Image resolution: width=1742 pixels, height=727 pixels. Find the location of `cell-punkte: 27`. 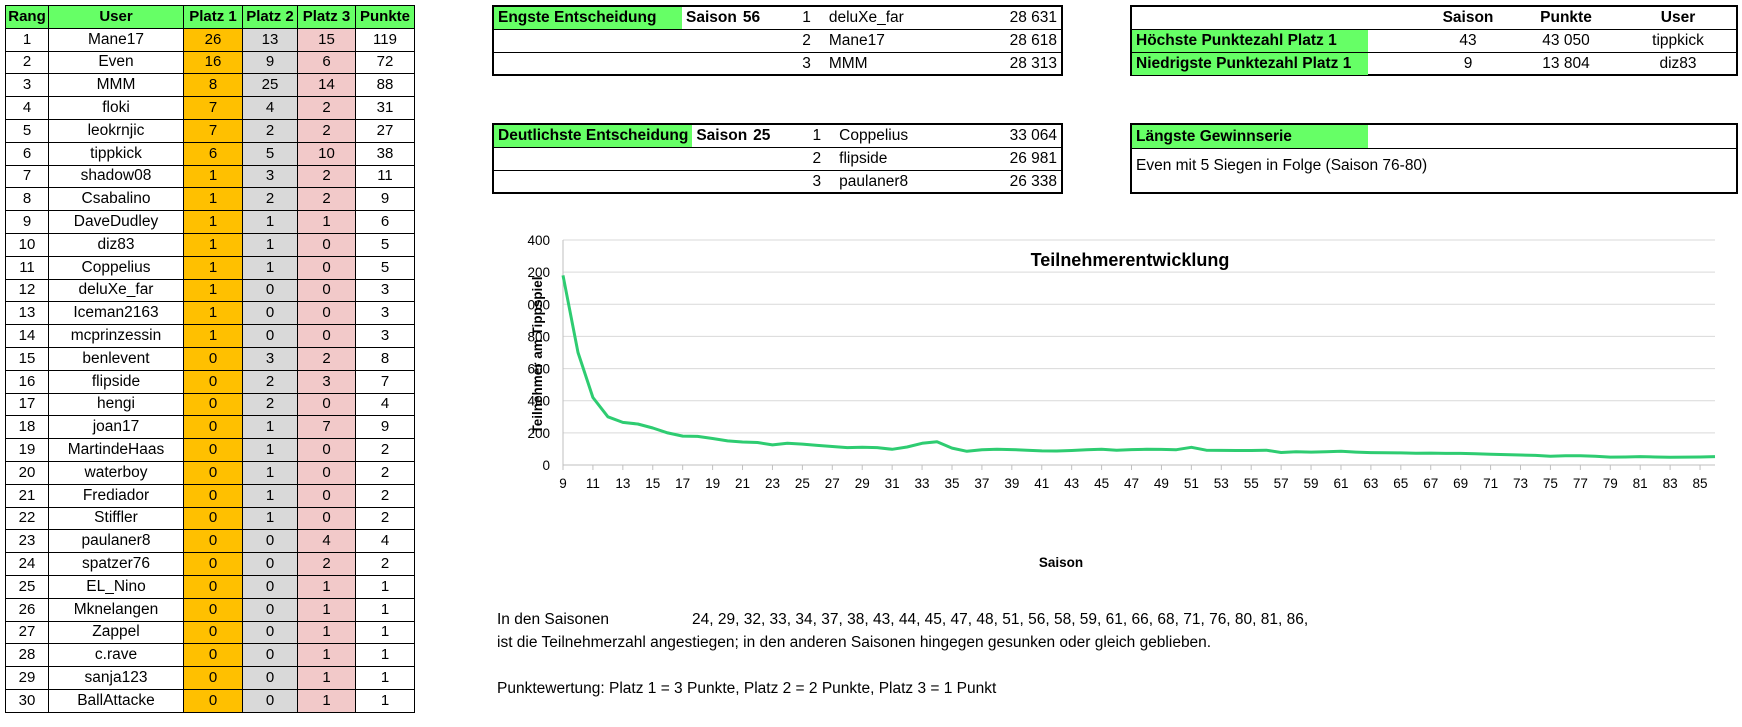

cell-punkte: 27 is located at coordinates (385, 130).